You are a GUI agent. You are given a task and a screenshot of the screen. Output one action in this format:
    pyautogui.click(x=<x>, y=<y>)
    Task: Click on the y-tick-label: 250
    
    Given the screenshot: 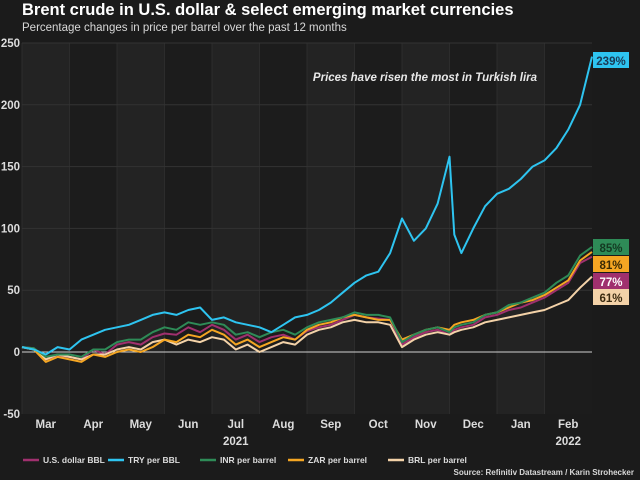 What is the action you would take?
    pyautogui.click(x=10, y=44)
    